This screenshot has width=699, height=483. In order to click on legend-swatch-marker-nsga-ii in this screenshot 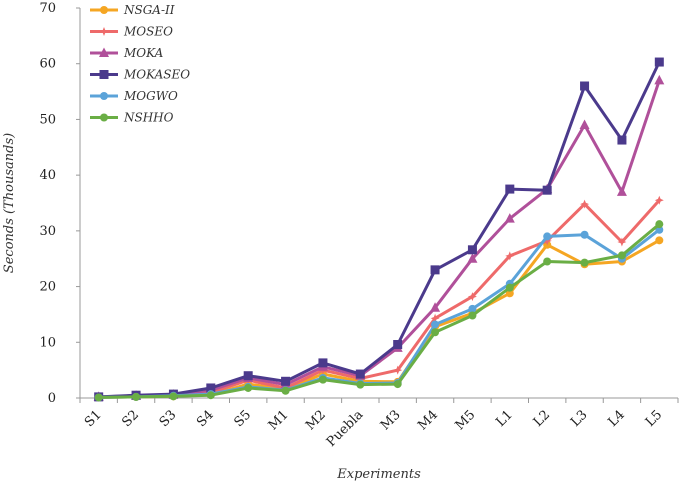, I will do `click(104, 10)`.